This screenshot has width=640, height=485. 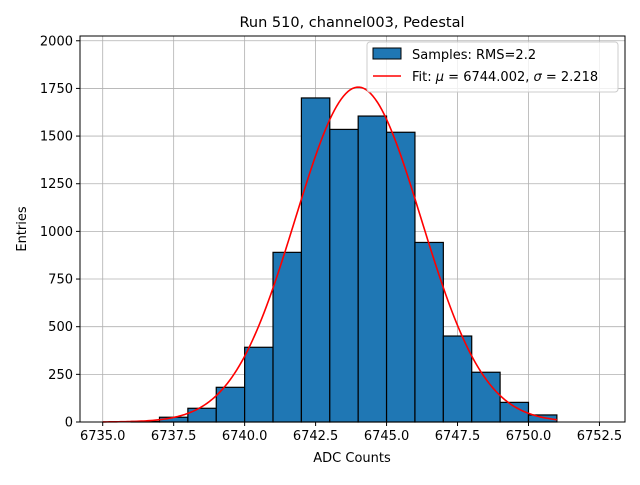 What do you see at coordinates (316, 436) in the screenshot?
I see `x-tick-label: 6742.5` at bounding box center [316, 436].